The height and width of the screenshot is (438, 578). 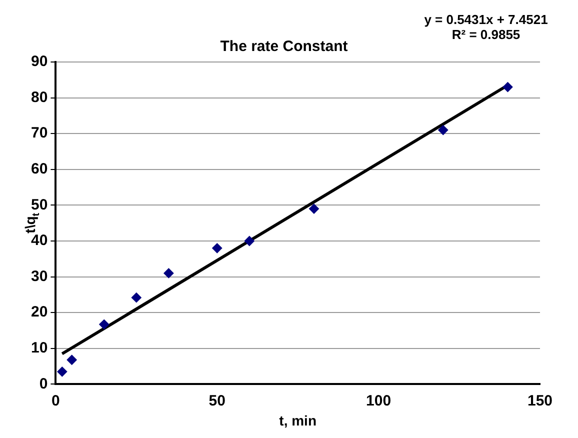 I want to click on chart-title: The rate Constant, so click(x=284, y=47).